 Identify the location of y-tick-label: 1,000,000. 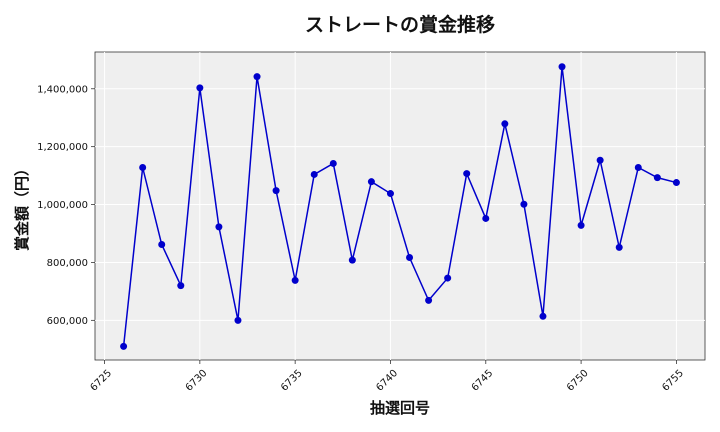
(62, 205).